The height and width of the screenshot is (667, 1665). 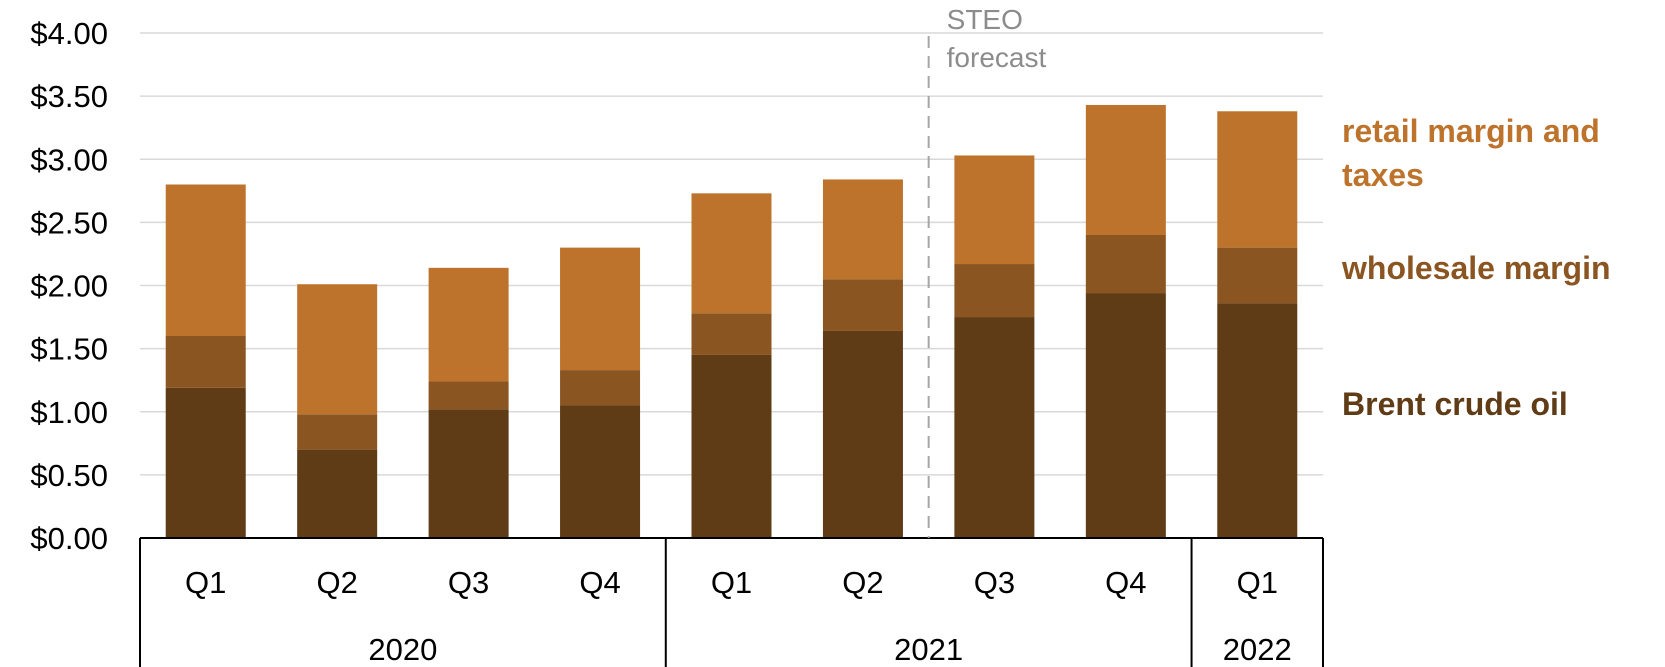 What do you see at coordinates (1383, 175) in the screenshot?
I see `legend-retail-margin-line2: taxes` at bounding box center [1383, 175].